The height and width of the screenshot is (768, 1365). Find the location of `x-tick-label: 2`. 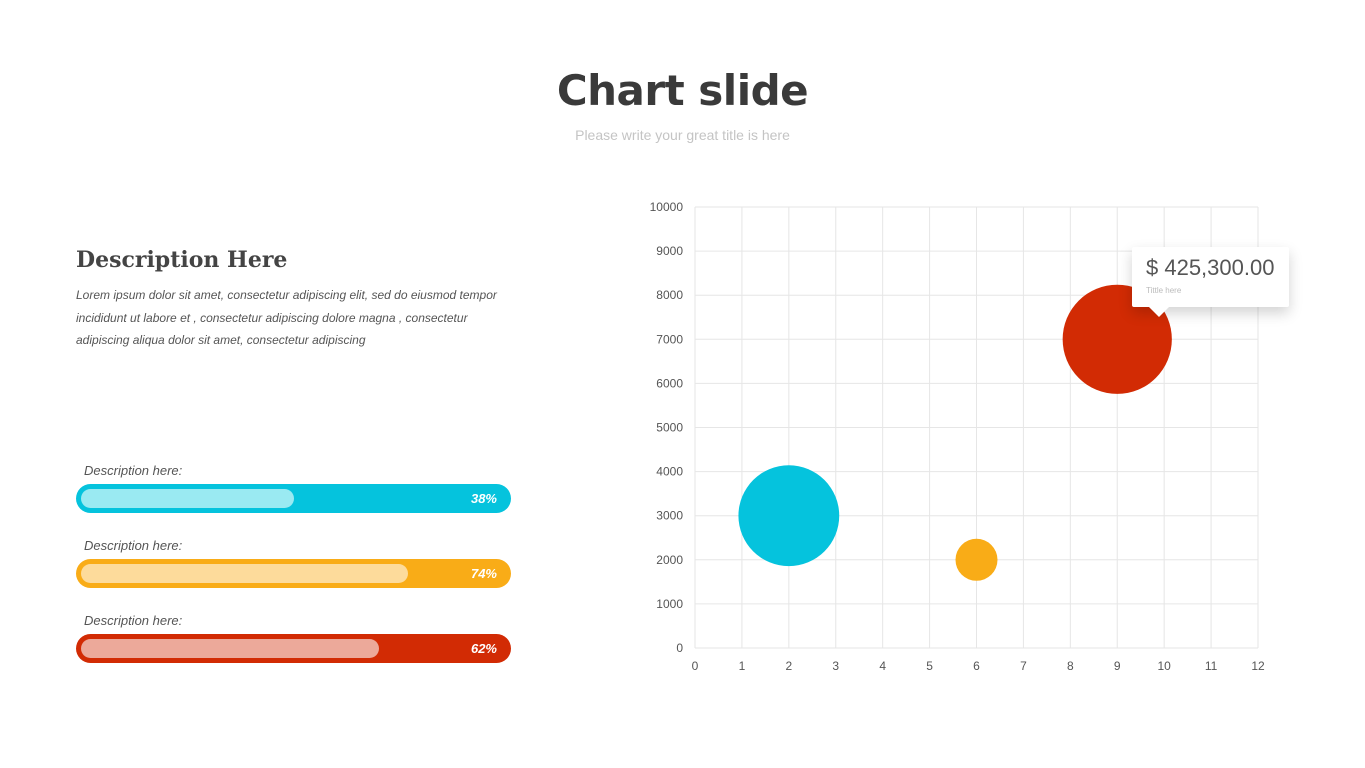

x-tick-label: 2 is located at coordinates (788, 666).